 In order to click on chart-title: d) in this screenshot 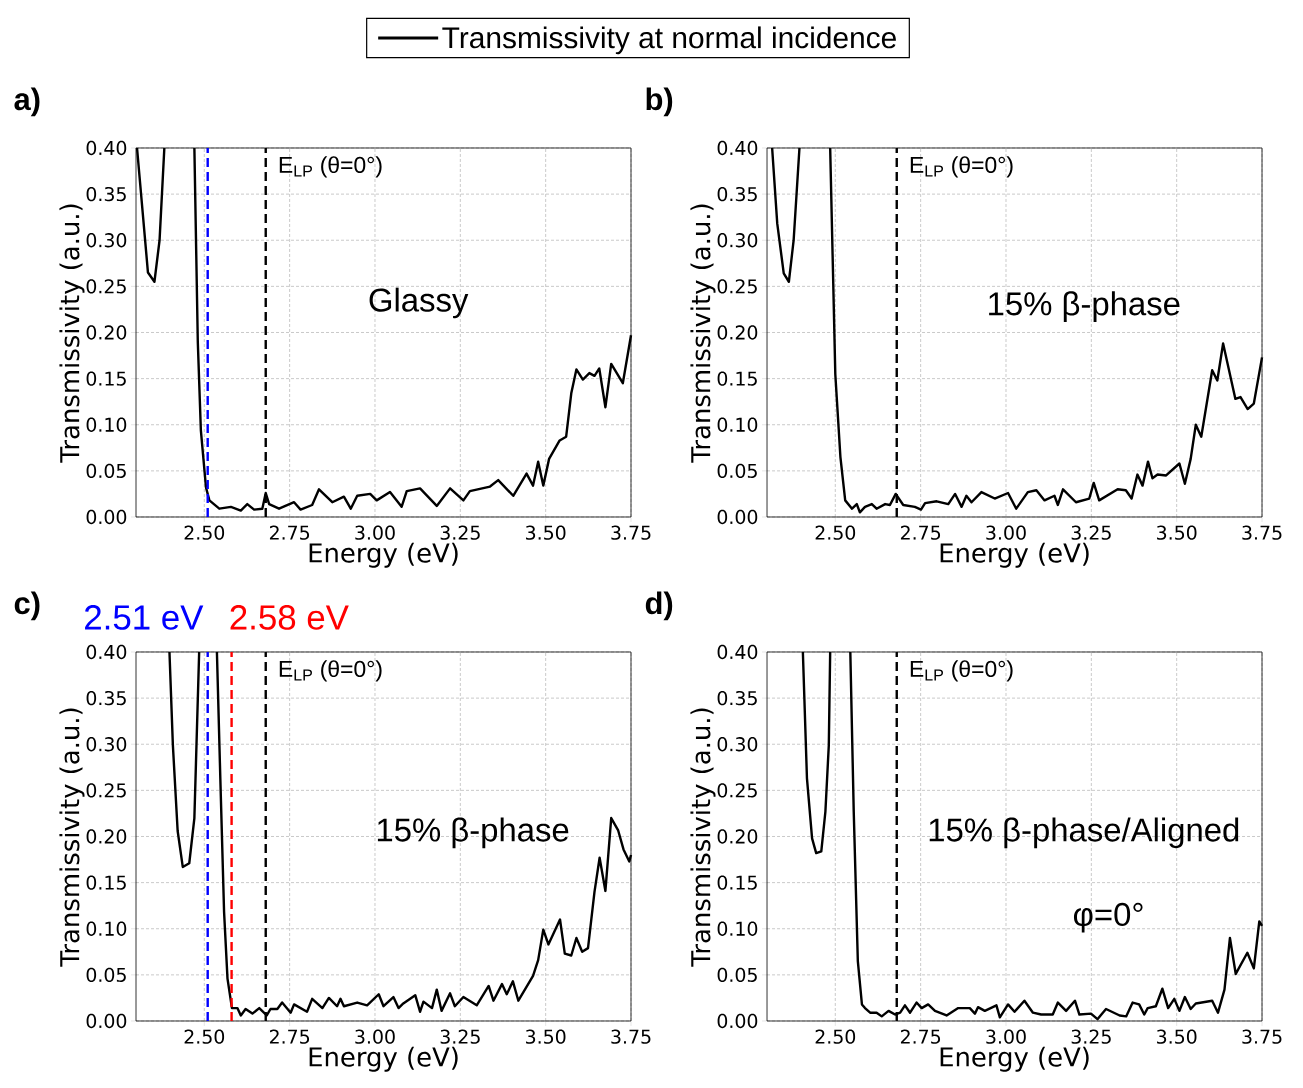, I will do `click(659, 606)`.